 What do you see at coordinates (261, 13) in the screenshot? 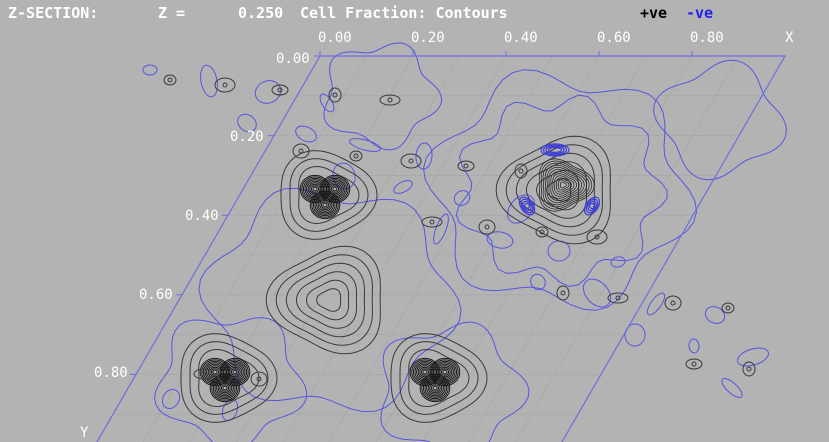
I see `z-value: 0.250` at bounding box center [261, 13].